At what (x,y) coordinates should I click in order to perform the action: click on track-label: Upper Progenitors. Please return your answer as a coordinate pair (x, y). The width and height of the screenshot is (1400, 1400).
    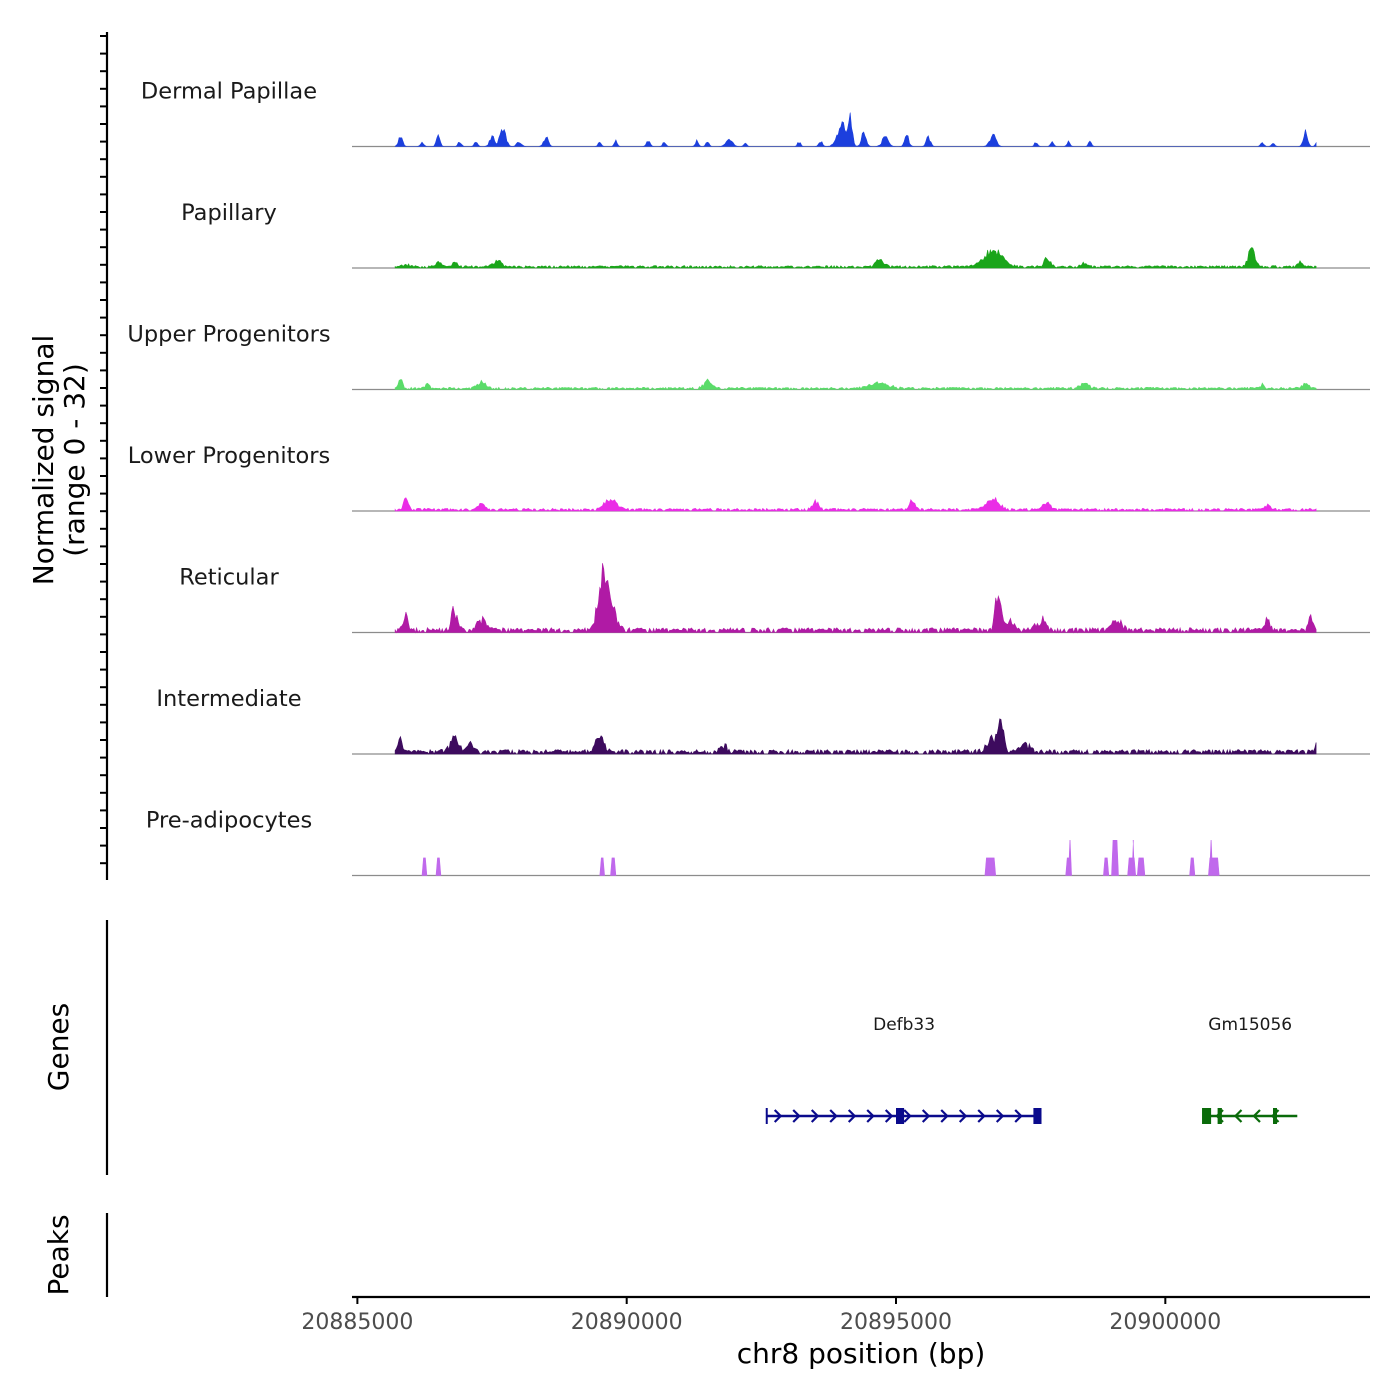
    Looking at the image, I should click on (228, 335).